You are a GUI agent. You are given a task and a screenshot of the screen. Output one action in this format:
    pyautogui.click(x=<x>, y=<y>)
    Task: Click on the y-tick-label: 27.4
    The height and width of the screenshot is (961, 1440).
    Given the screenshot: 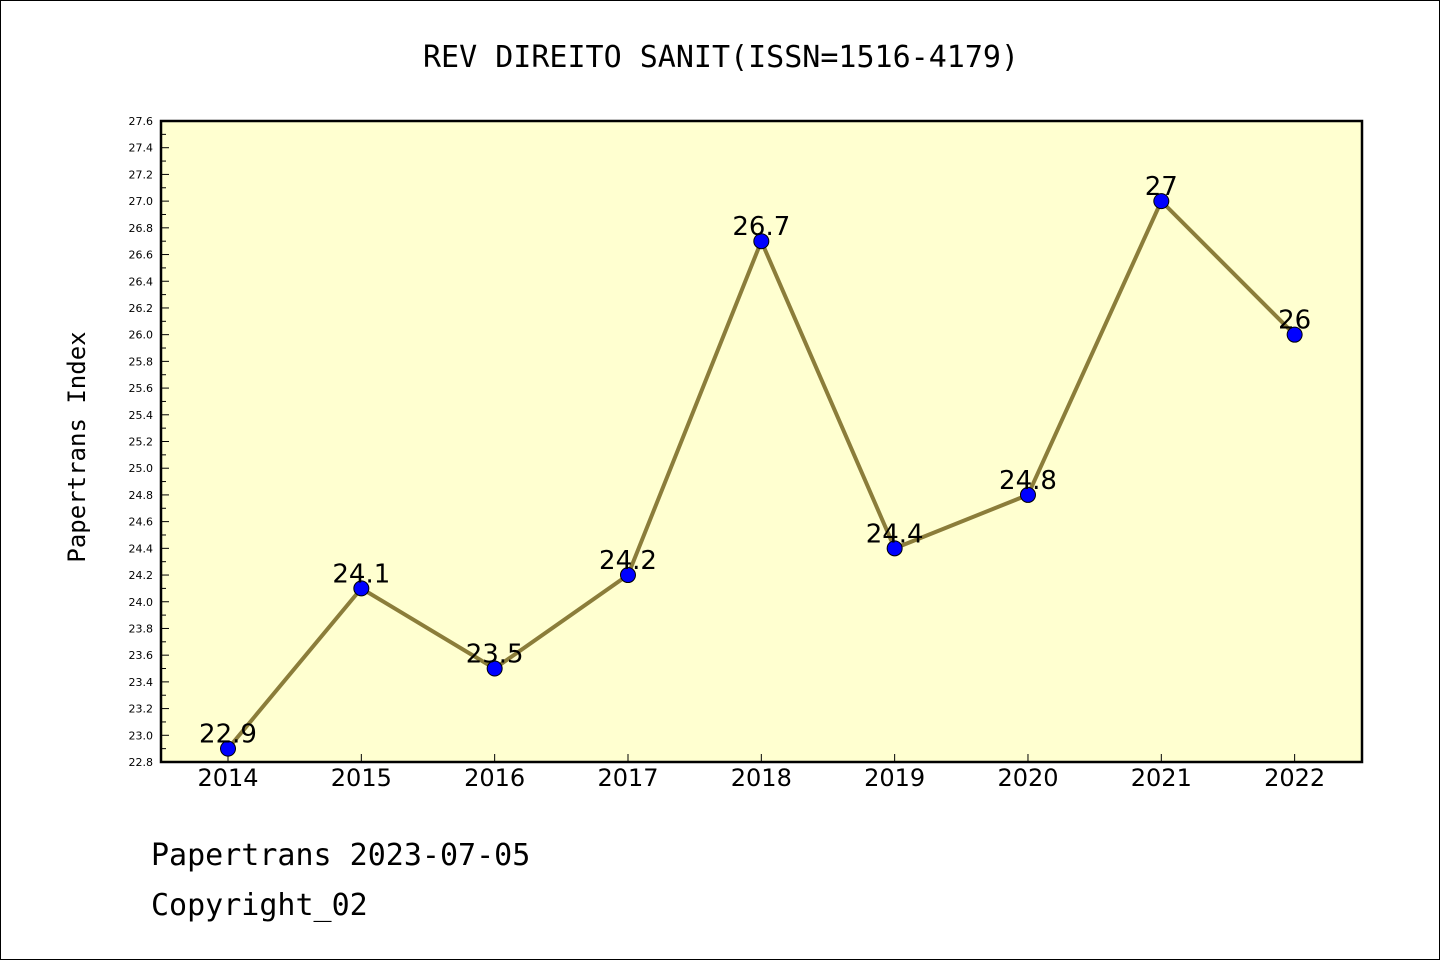 What is the action you would take?
    pyautogui.click(x=141, y=148)
    